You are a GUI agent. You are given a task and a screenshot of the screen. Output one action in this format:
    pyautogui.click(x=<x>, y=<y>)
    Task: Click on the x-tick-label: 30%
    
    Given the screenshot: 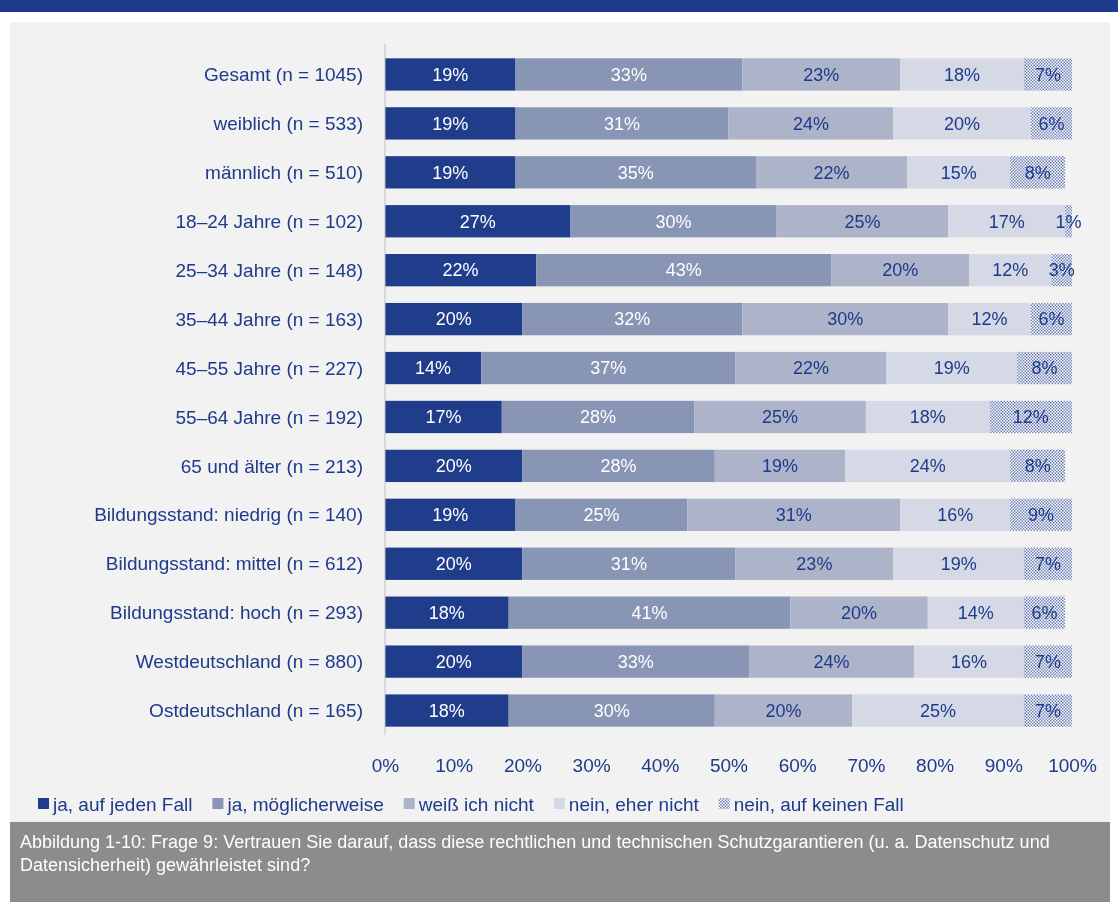 What is the action you would take?
    pyautogui.click(x=591, y=765)
    